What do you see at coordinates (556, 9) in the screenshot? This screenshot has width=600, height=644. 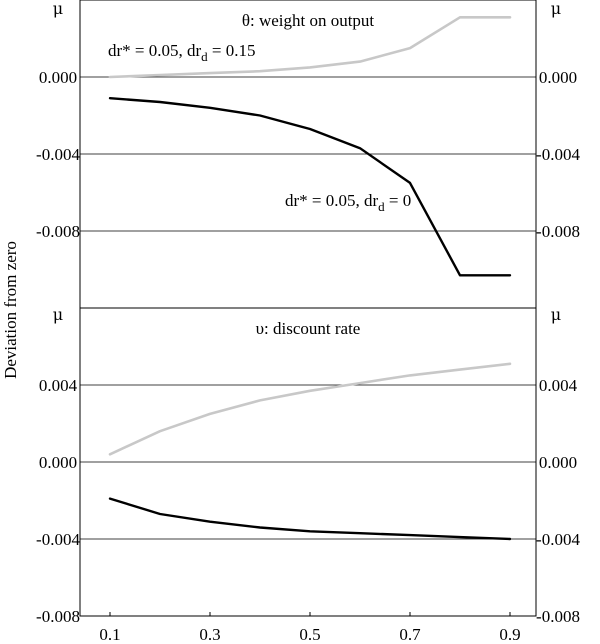 I see `top-right-unit-label: μ` at bounding box center [556, 9].